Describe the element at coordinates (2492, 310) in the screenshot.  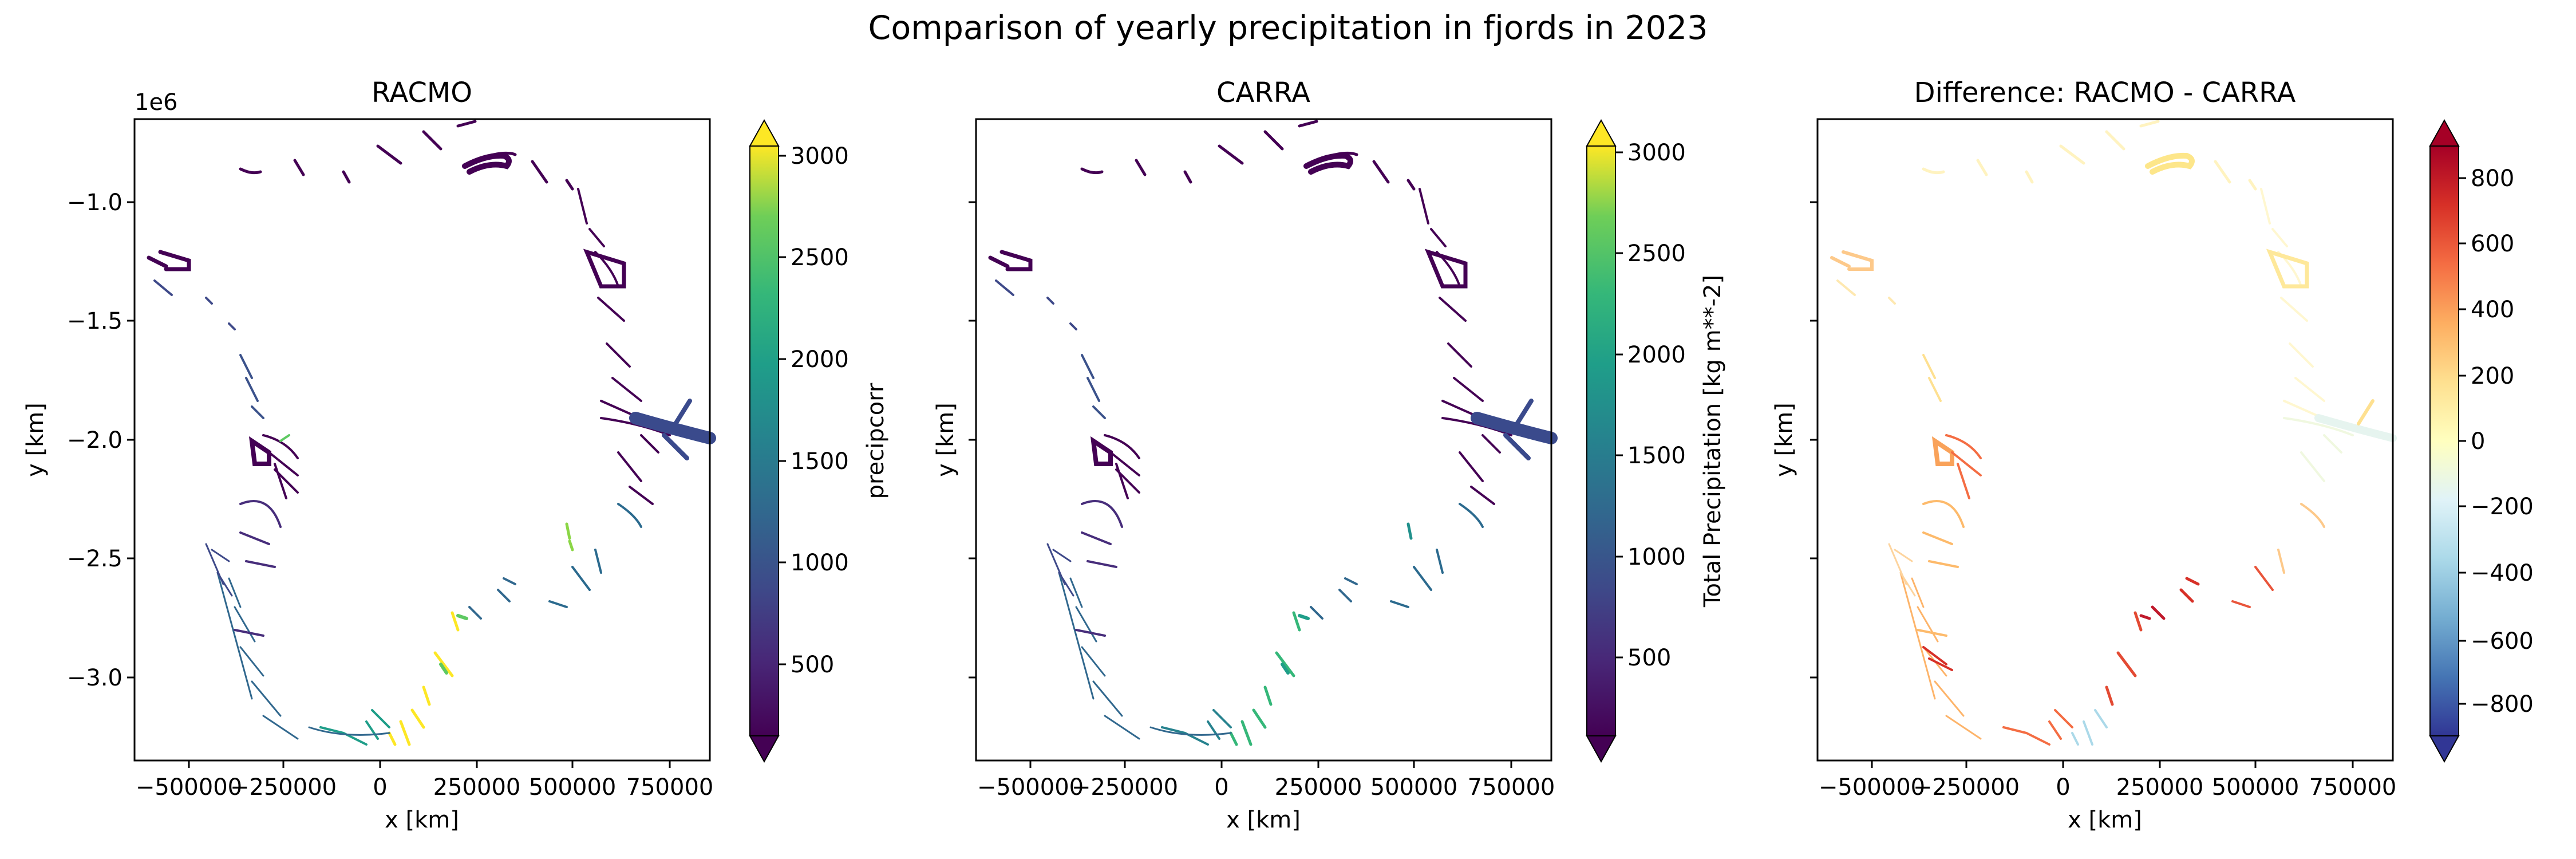
I see `colorbar-tick-label: 400` at that location.